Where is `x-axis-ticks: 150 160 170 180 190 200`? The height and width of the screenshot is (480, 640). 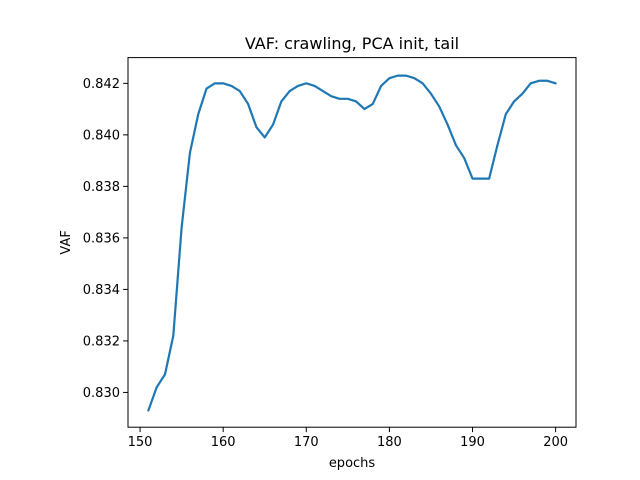 x-axis-ticks: 150 160 170 180 190 200 is located at coordinates (348, 438).